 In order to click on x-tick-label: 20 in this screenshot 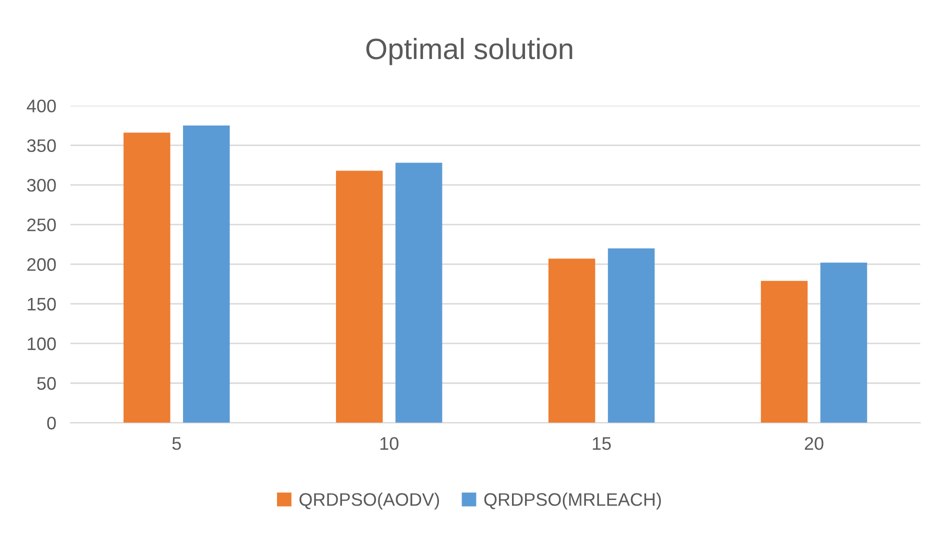, I will do `click(814, 443)`.